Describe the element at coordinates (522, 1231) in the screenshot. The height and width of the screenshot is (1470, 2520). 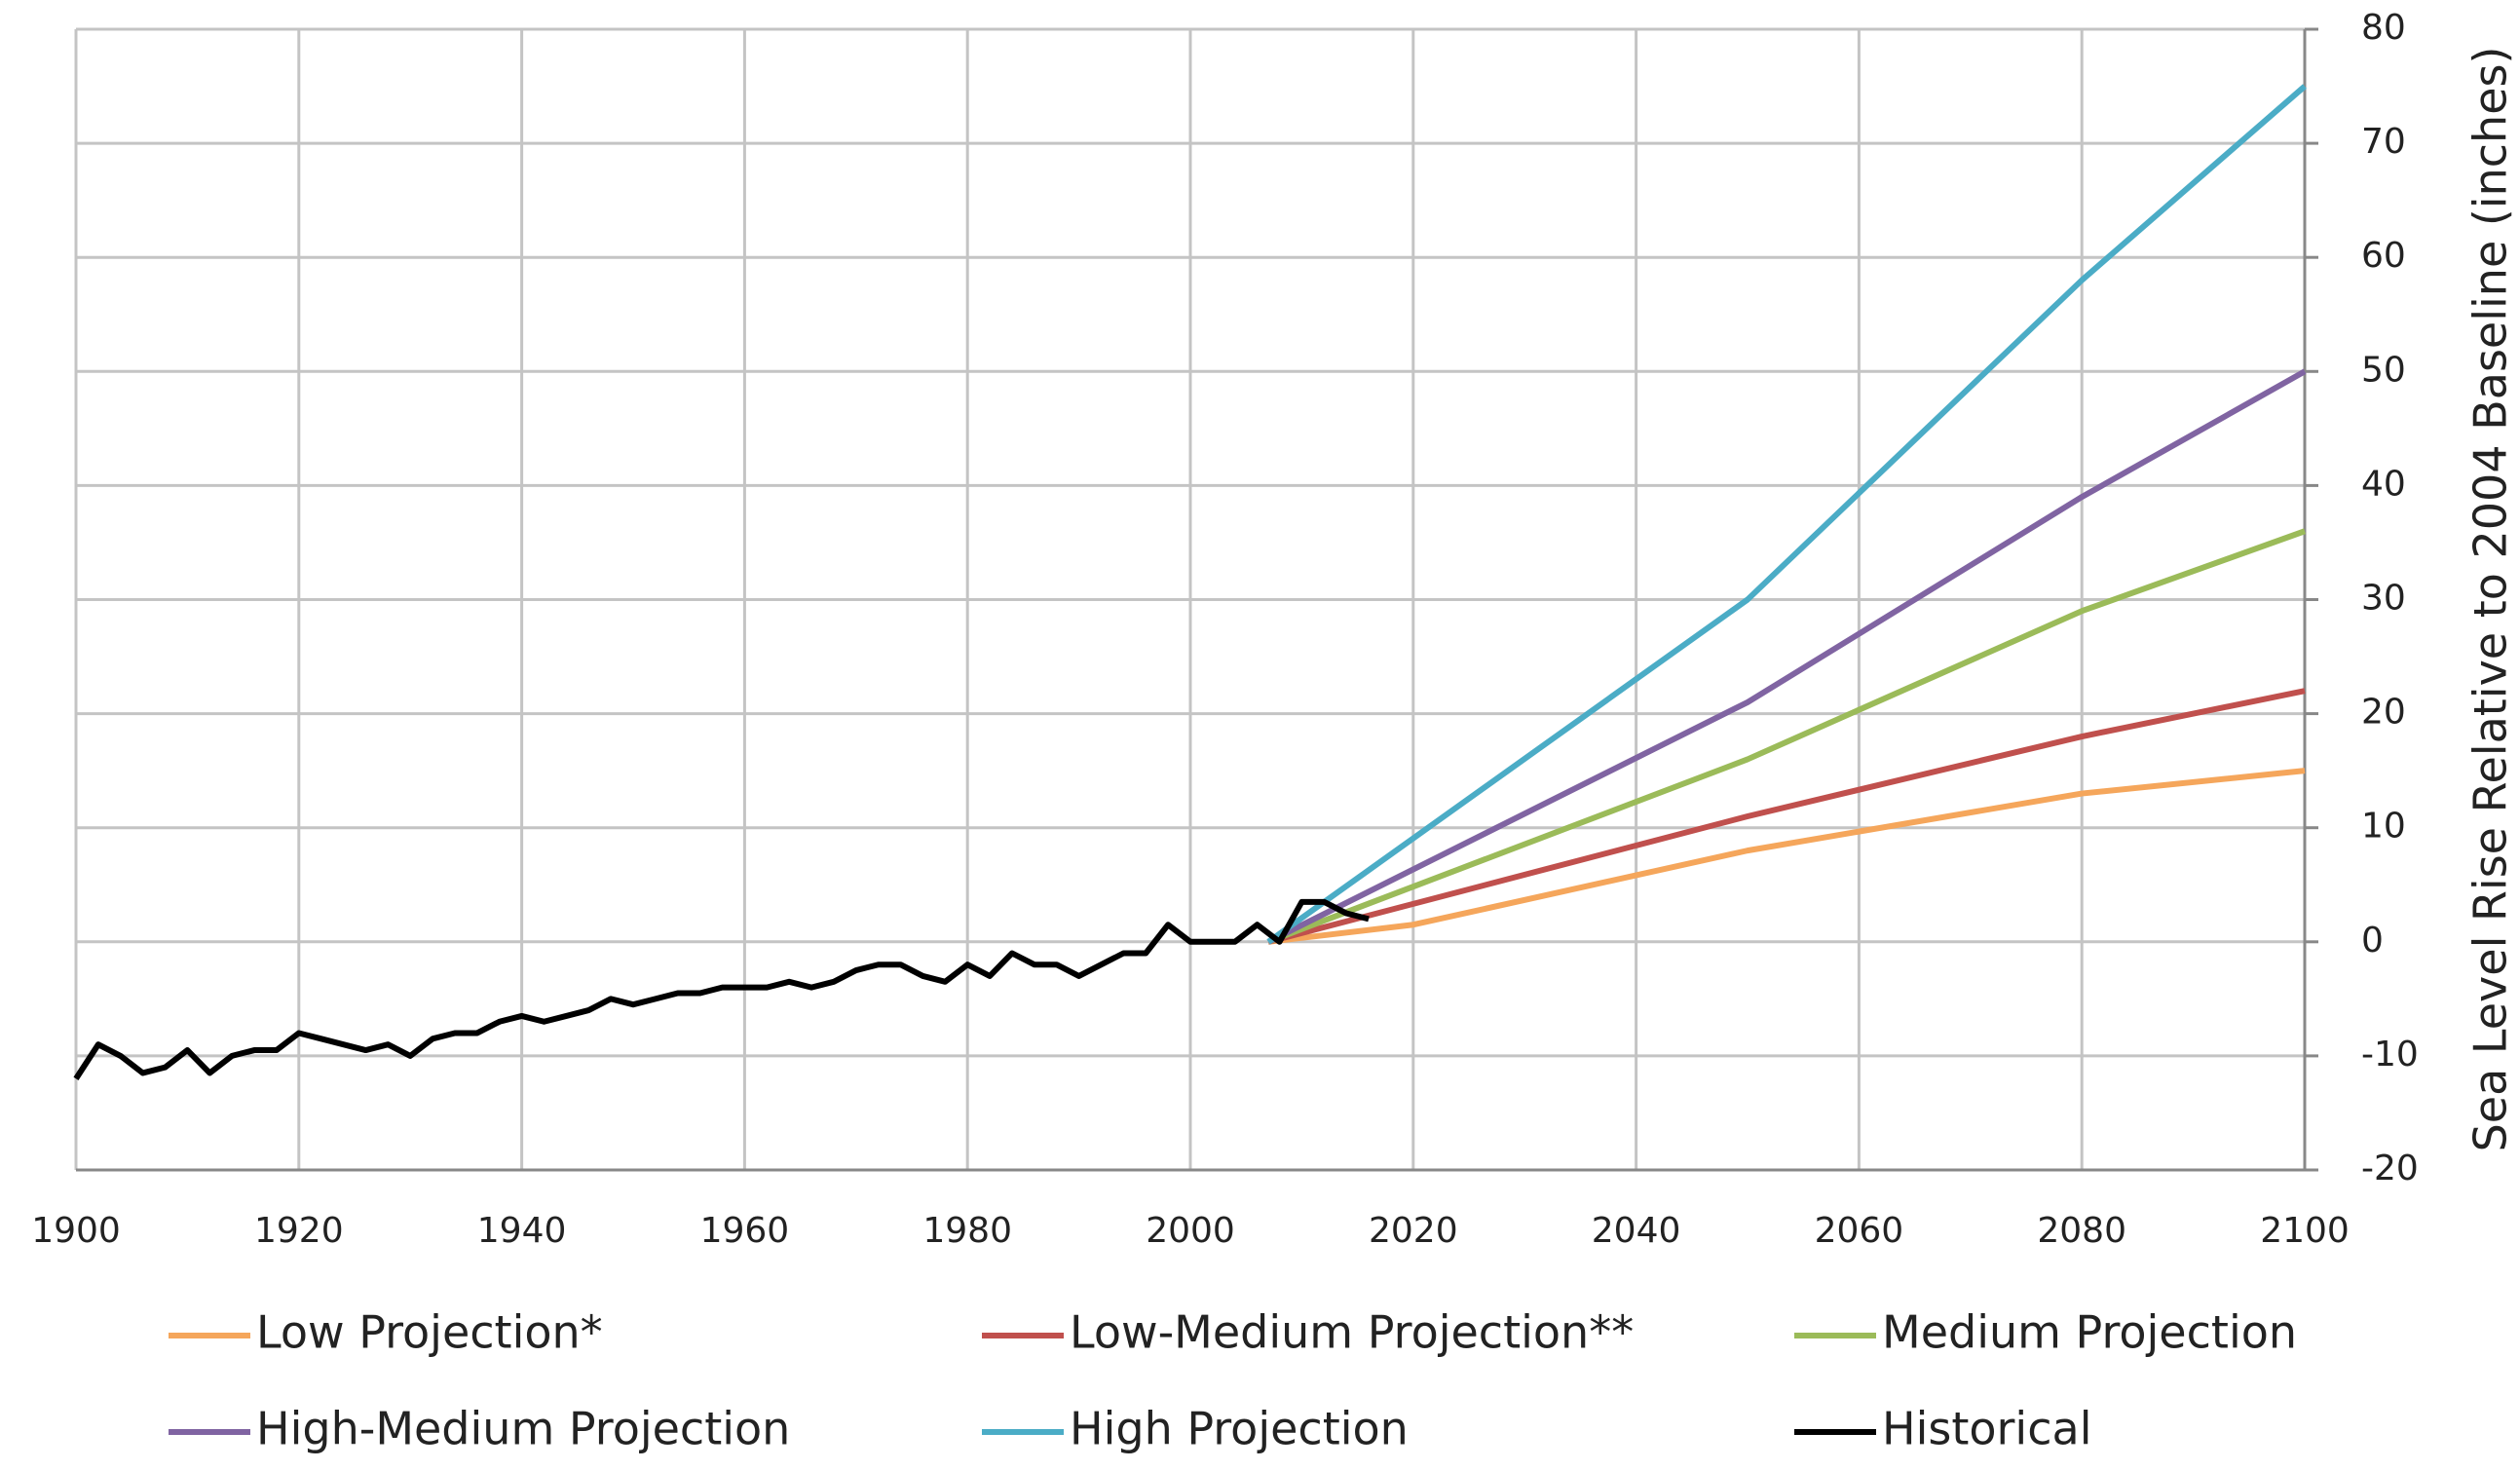
I see `x-tick-label: 1940` at that location.